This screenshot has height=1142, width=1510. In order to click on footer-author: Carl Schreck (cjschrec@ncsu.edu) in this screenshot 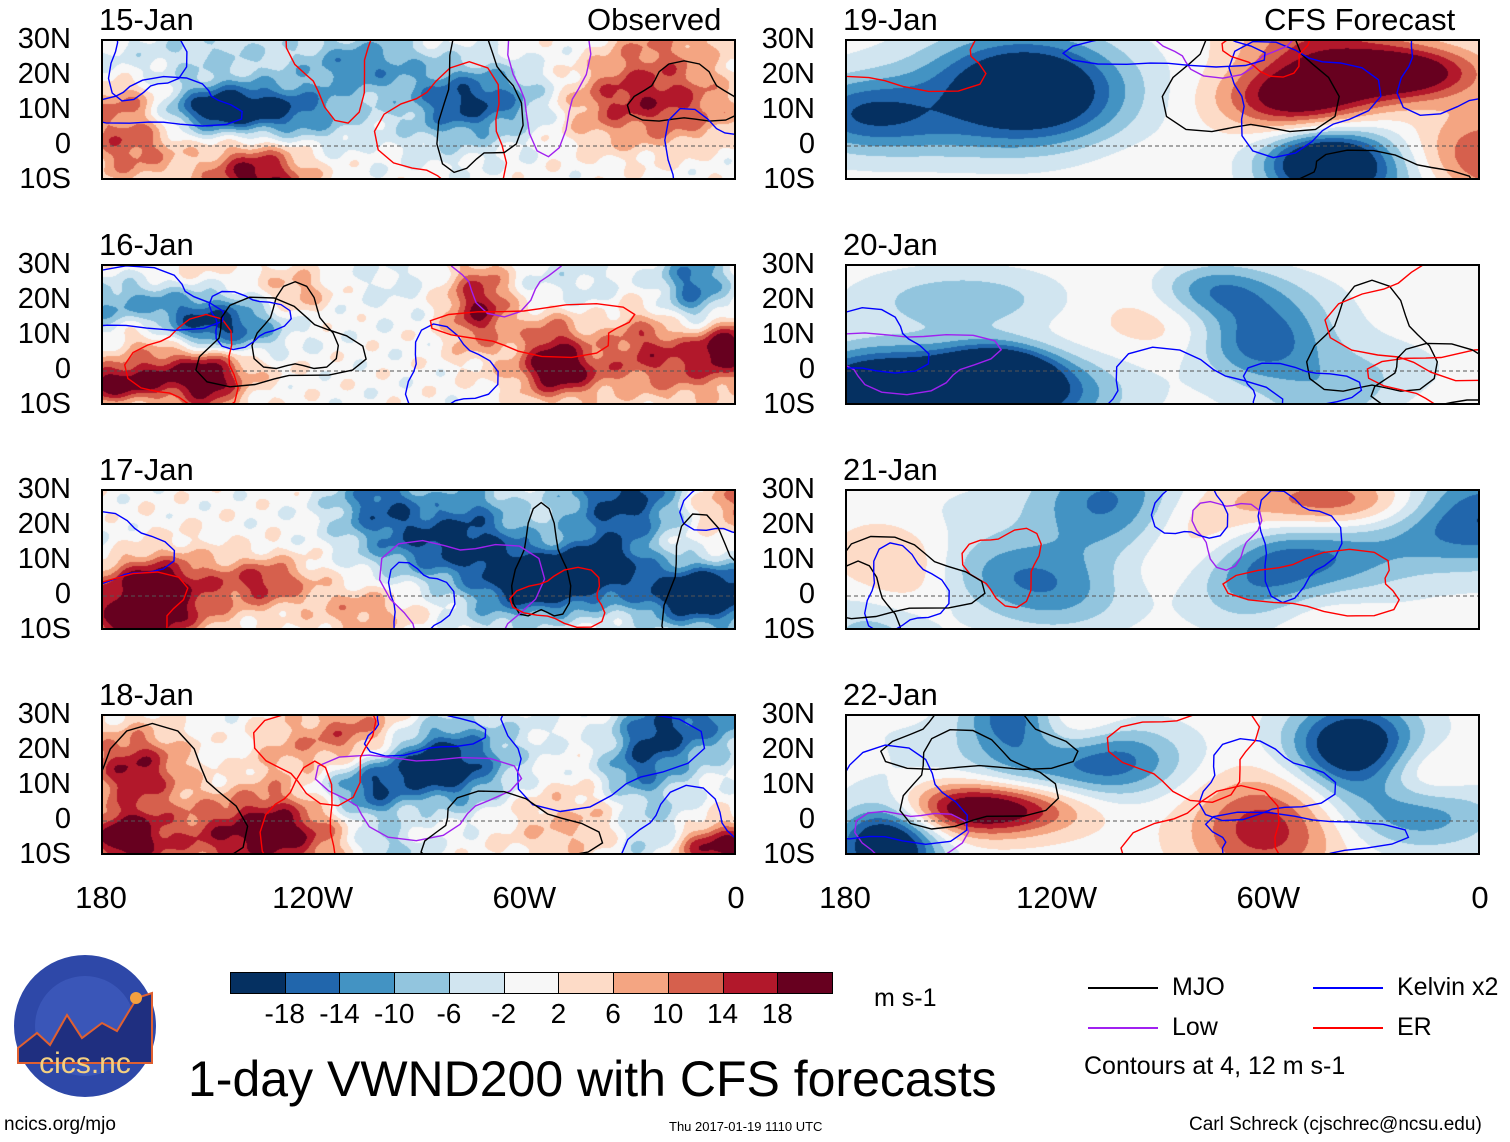, I will do `click(1335, 1124)`.